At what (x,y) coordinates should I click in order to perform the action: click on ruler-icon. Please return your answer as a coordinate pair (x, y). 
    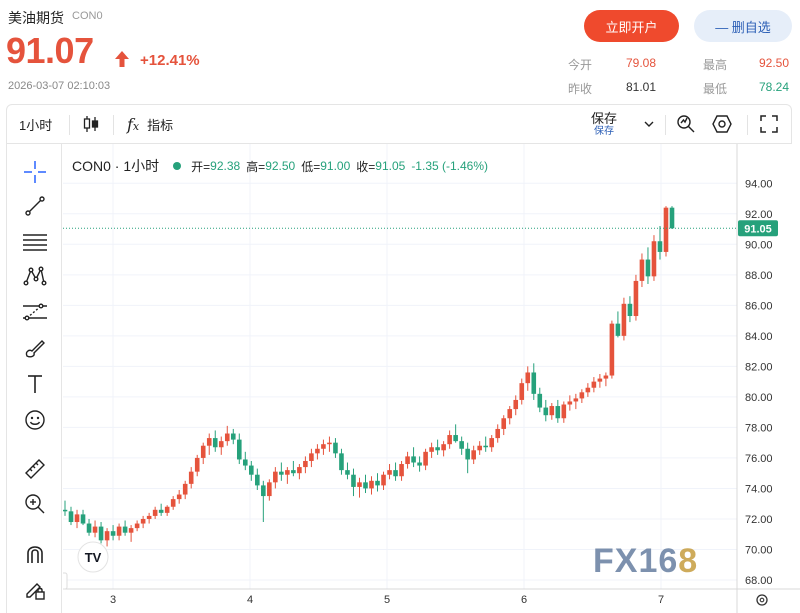
    Looking at the image, I should click on (35, 468).